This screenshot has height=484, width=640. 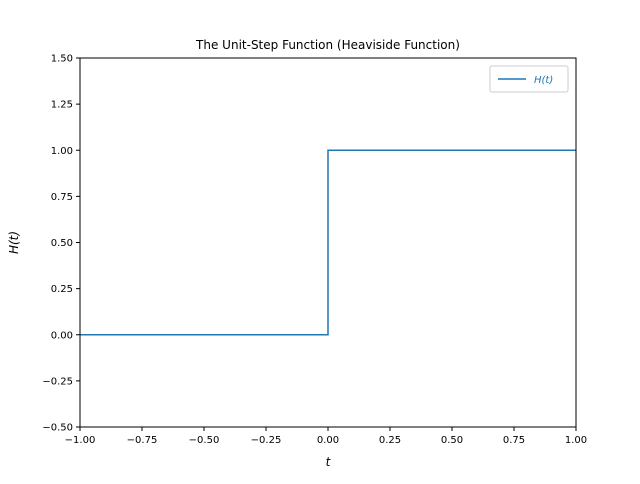 What do you see at coordinates (57, 428) in the screenshot?
I see `y-tick-label: −0.50` at bounding box center [57, 428].